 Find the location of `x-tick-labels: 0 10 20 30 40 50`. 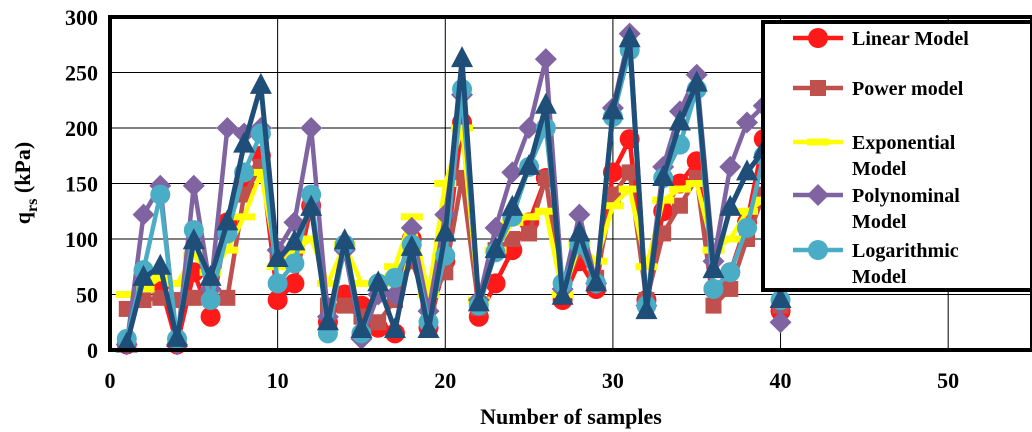

x-tick-labels: 0 10 20 30 40 50 is located at coordinates (532, 380).